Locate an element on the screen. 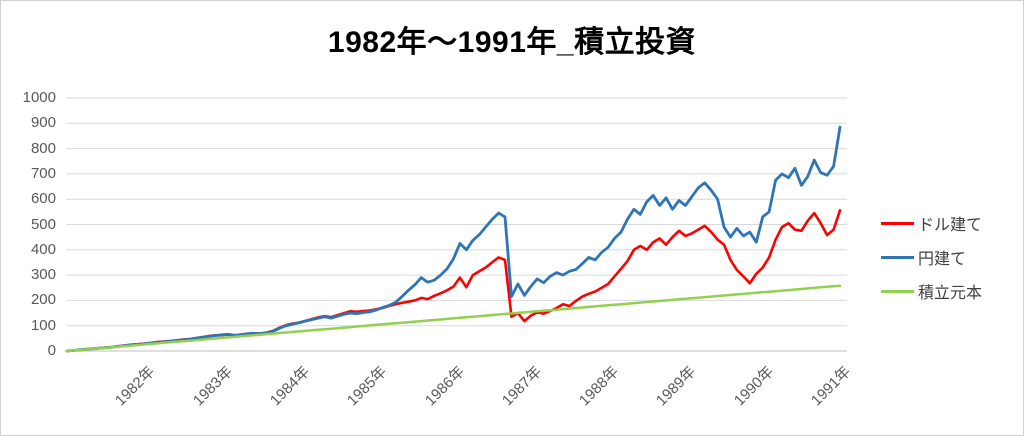 Image resolution: width=1024 pixels, height=436 pixels. x-axis-tick-label: 1990年 is located at coordinates (753, 386).